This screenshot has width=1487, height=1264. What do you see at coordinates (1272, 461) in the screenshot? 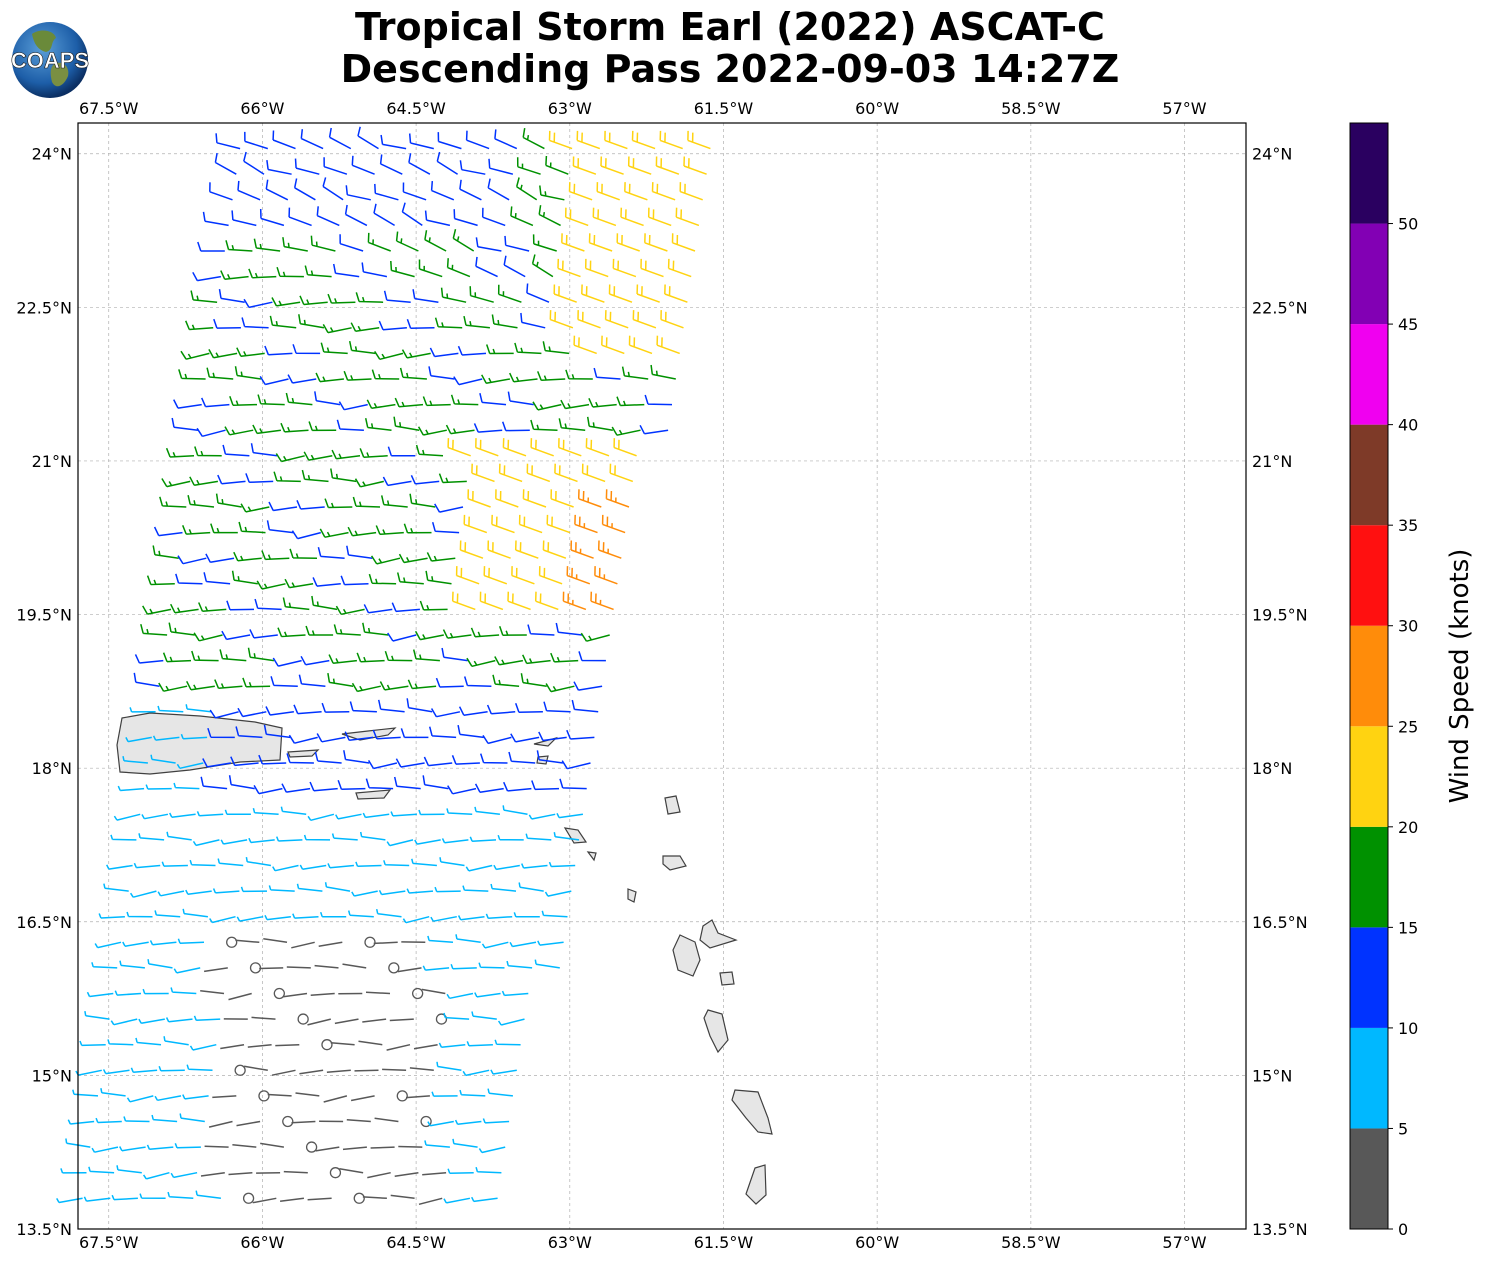
I see `y-tick-label-right: 21°N` at bounding box center [1272, 461].